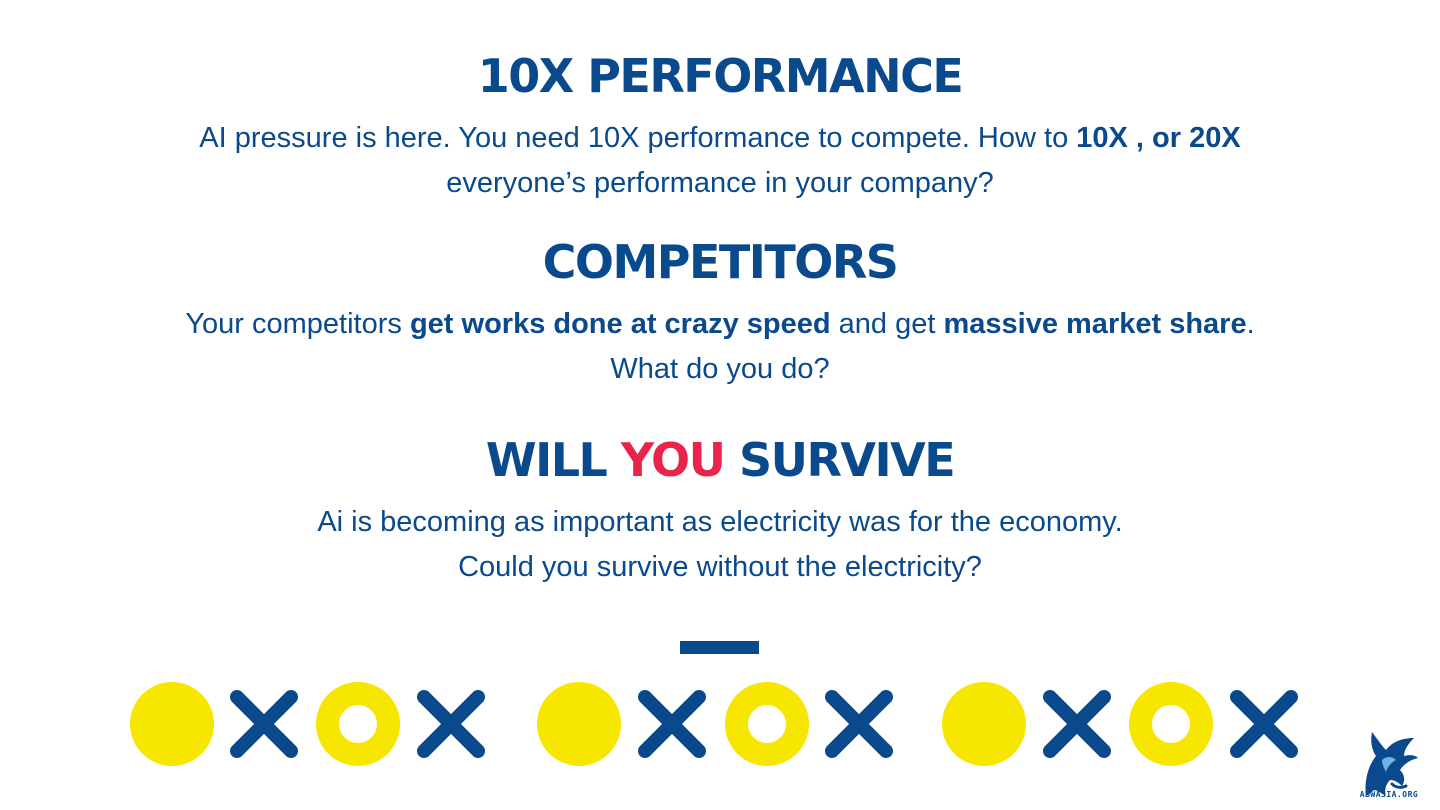  I want to click on divider-dash, so click(719, 647).